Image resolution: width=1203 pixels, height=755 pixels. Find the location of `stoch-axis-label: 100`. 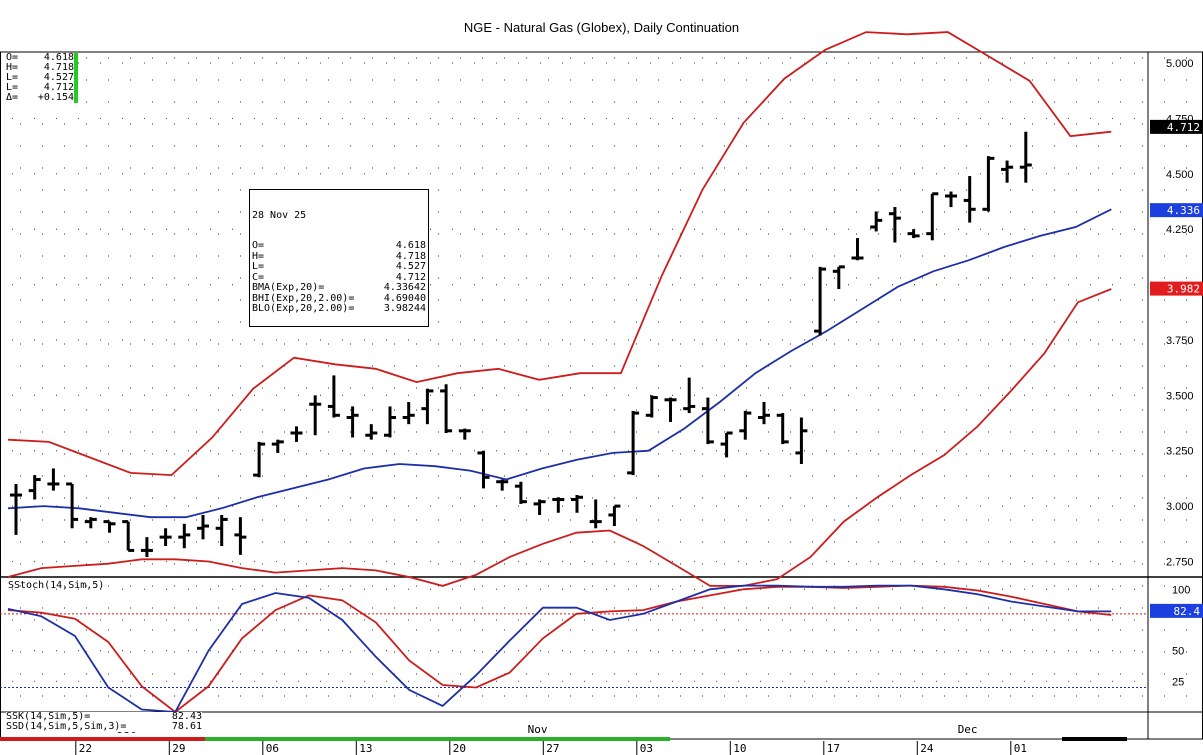

stoch-axis-label: 100 is located at coordinates (1181, 590).